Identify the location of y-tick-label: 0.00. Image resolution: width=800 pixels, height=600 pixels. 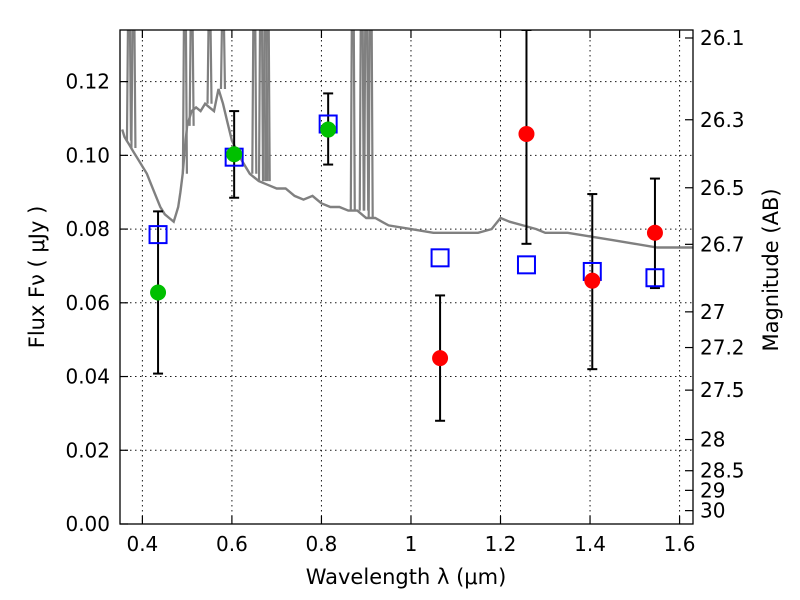
(87, 524).